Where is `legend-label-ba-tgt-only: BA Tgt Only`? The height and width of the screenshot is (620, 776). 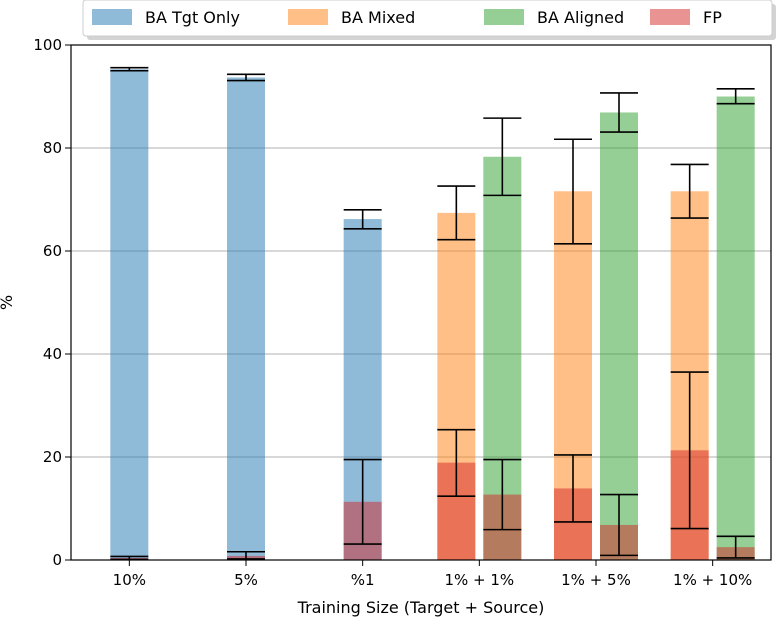 legend-label-ba-tgt-only: BA Tgt Only is located at coordinates (192, 17).